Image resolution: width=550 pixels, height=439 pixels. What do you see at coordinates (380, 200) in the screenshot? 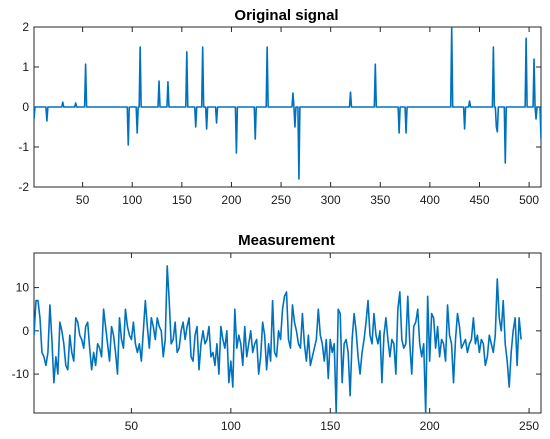
I see `signal-x-tick-label: 350` at bounding box center [380, 200].